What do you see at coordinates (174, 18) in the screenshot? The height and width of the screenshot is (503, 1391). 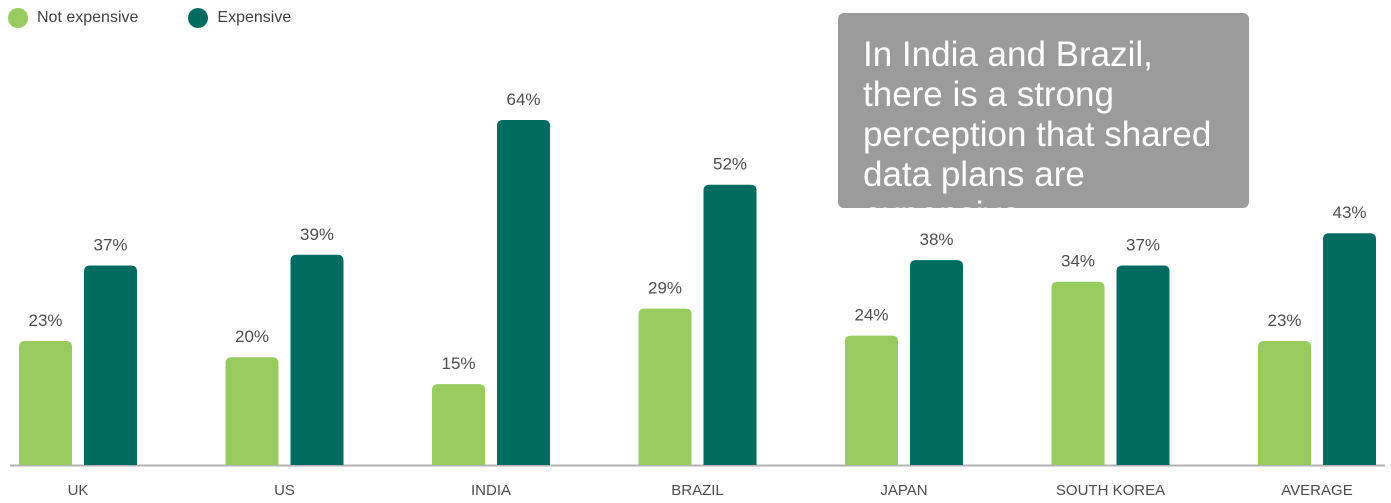 I see `legend: Not expensive Expensive` at bounding box center [174, 18].